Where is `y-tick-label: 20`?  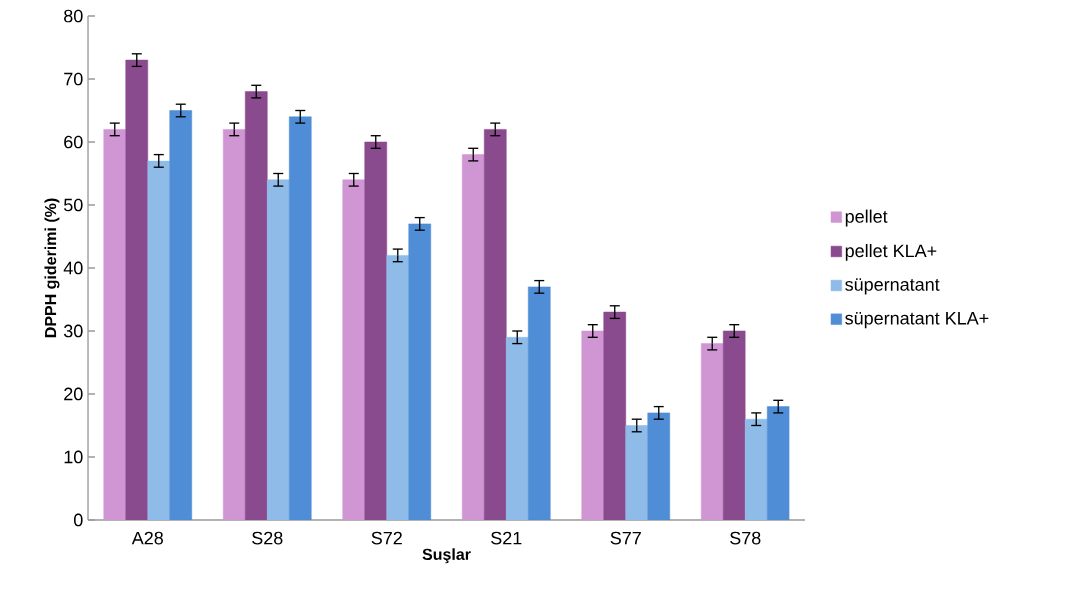 y-tick-label: 20 is located at coordinates (73, 394).